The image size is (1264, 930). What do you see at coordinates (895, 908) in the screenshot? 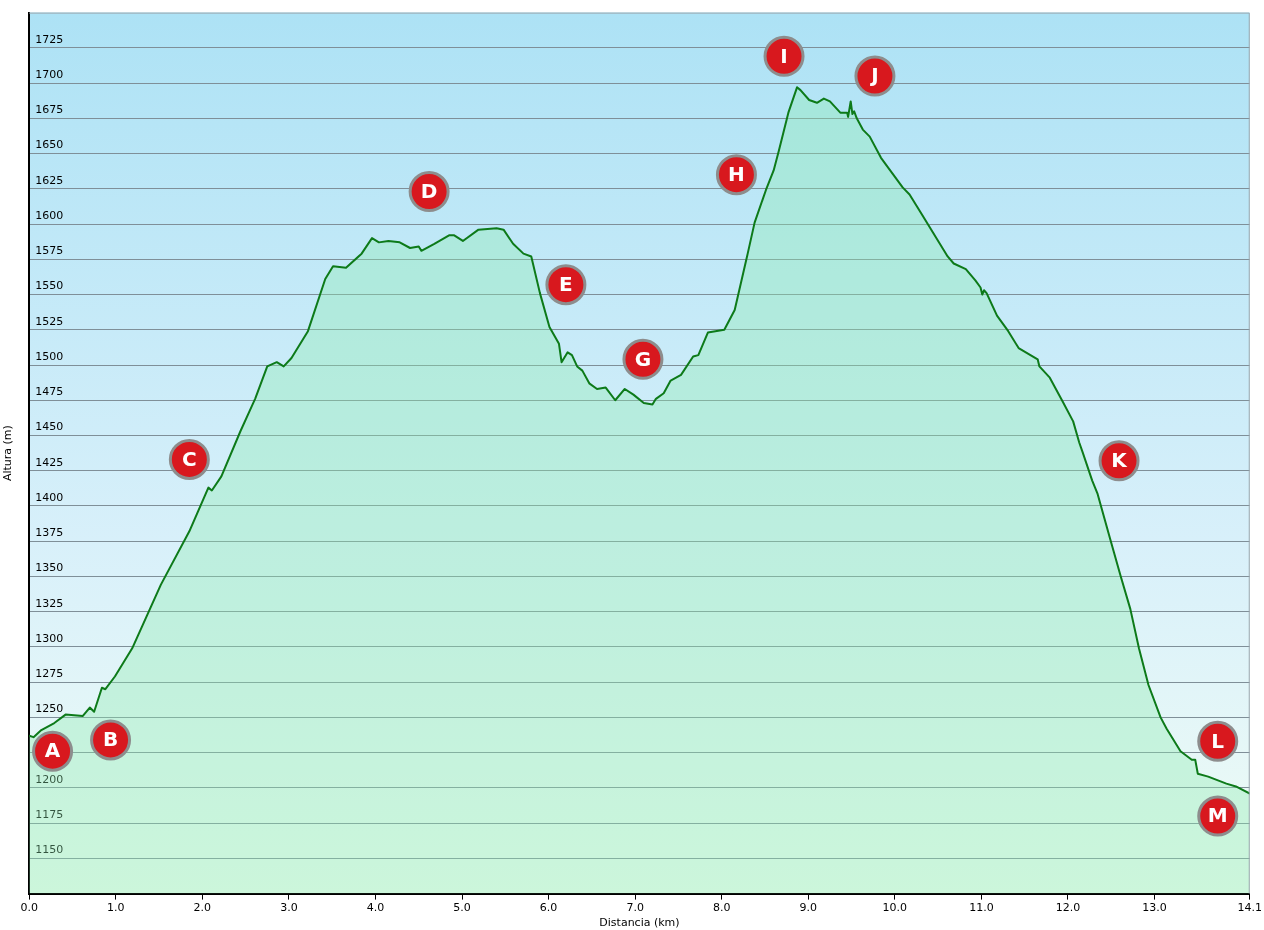
I see `x-tick-label: 10.0` at bounding box center [895, 908].